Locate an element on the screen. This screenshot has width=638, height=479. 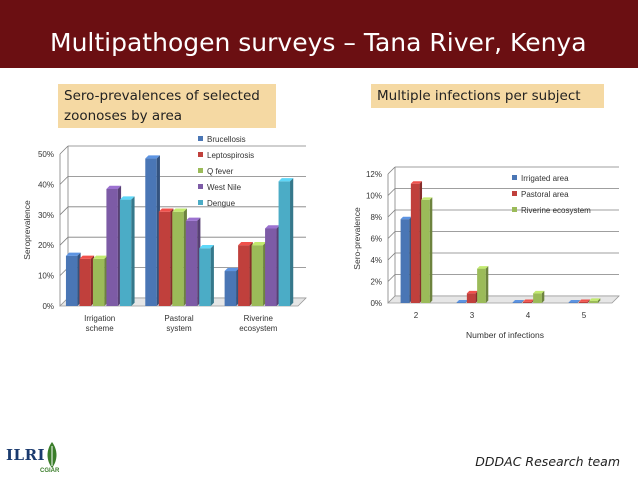
footer-credit: DDDAC Research team is located at coordinates (547, 461).